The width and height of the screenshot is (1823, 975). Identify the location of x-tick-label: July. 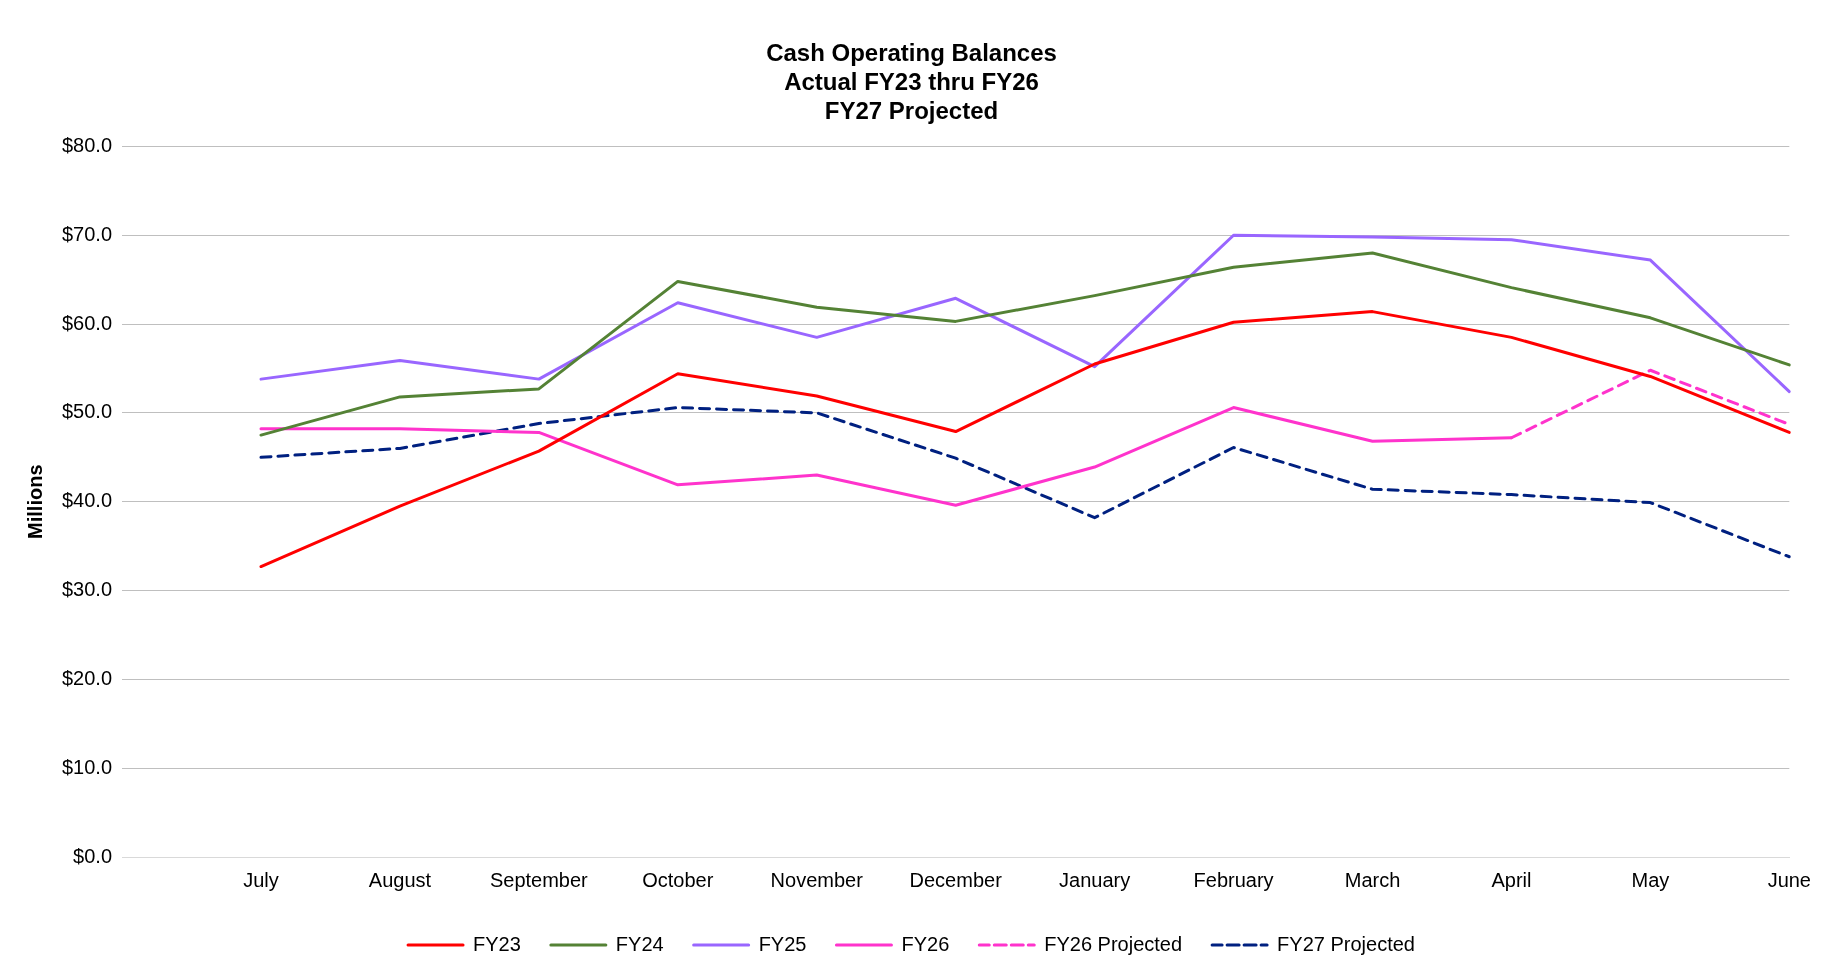
(261, 879).